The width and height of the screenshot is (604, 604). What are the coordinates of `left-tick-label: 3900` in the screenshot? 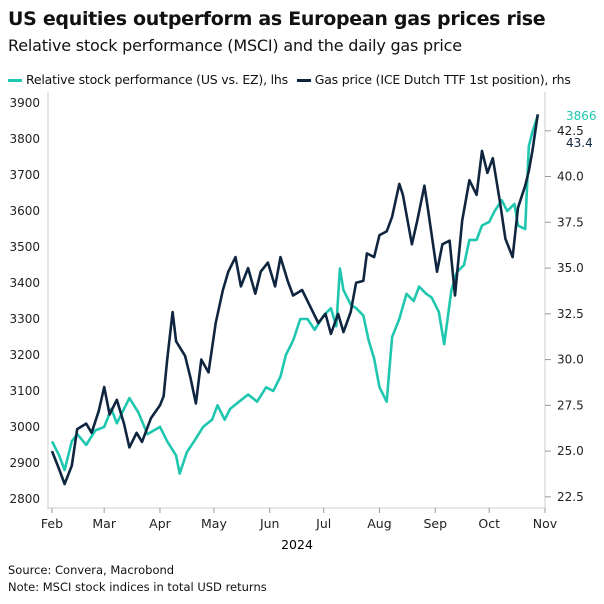 It's located at (24, 103).